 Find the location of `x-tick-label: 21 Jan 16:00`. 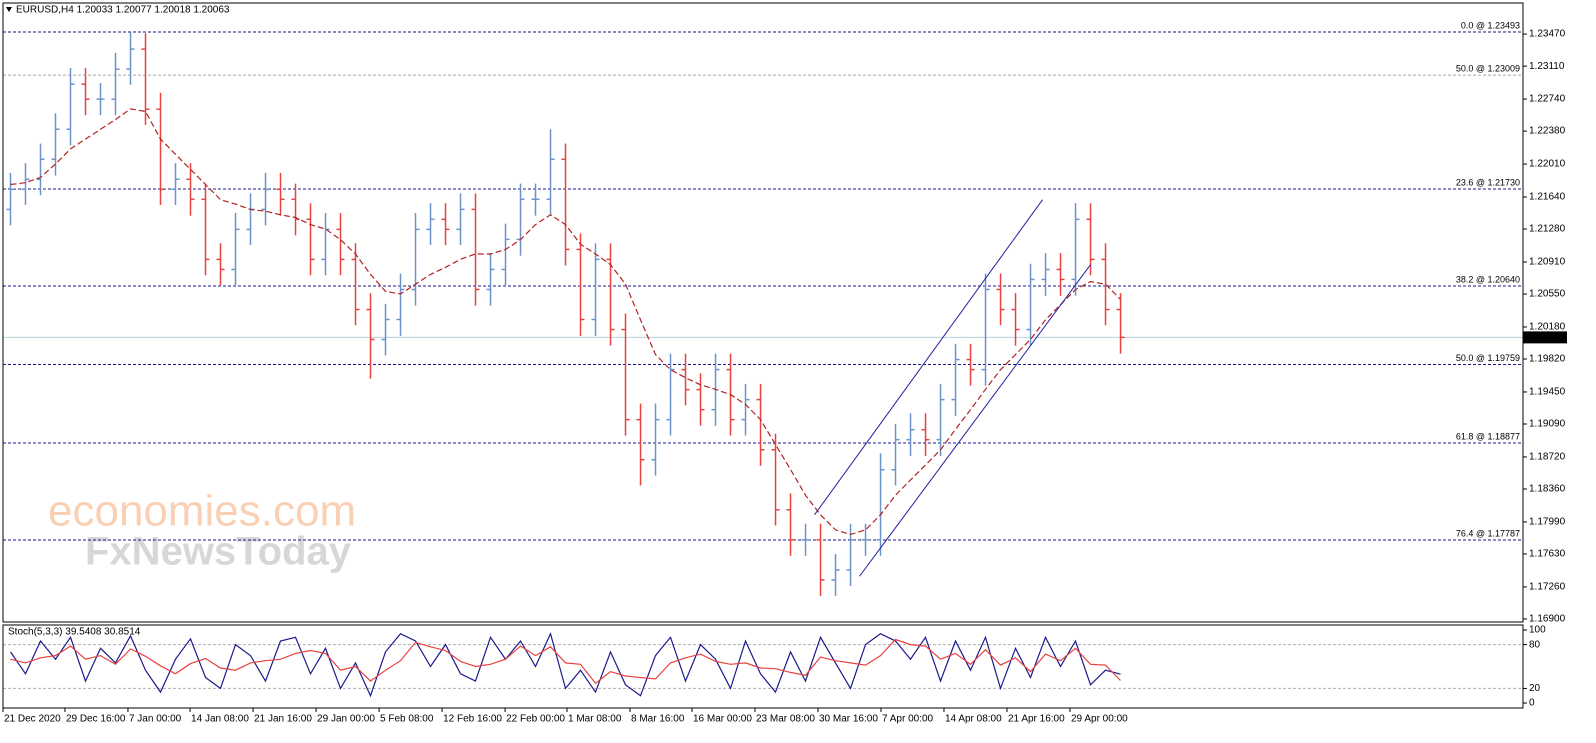

x-tick-label: 21 Jan 16:00 is located at coordinates (283, 719).